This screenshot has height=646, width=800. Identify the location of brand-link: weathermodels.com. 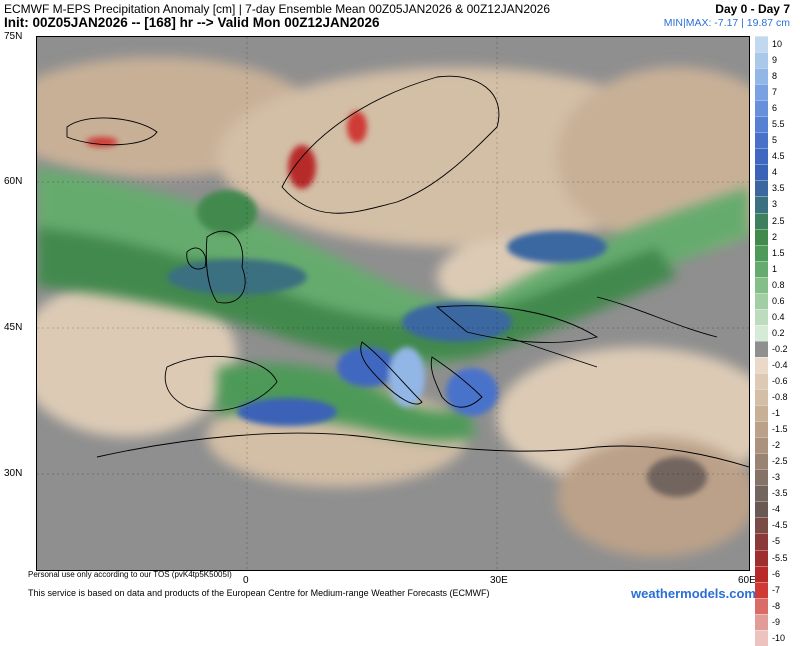
(693, 593).